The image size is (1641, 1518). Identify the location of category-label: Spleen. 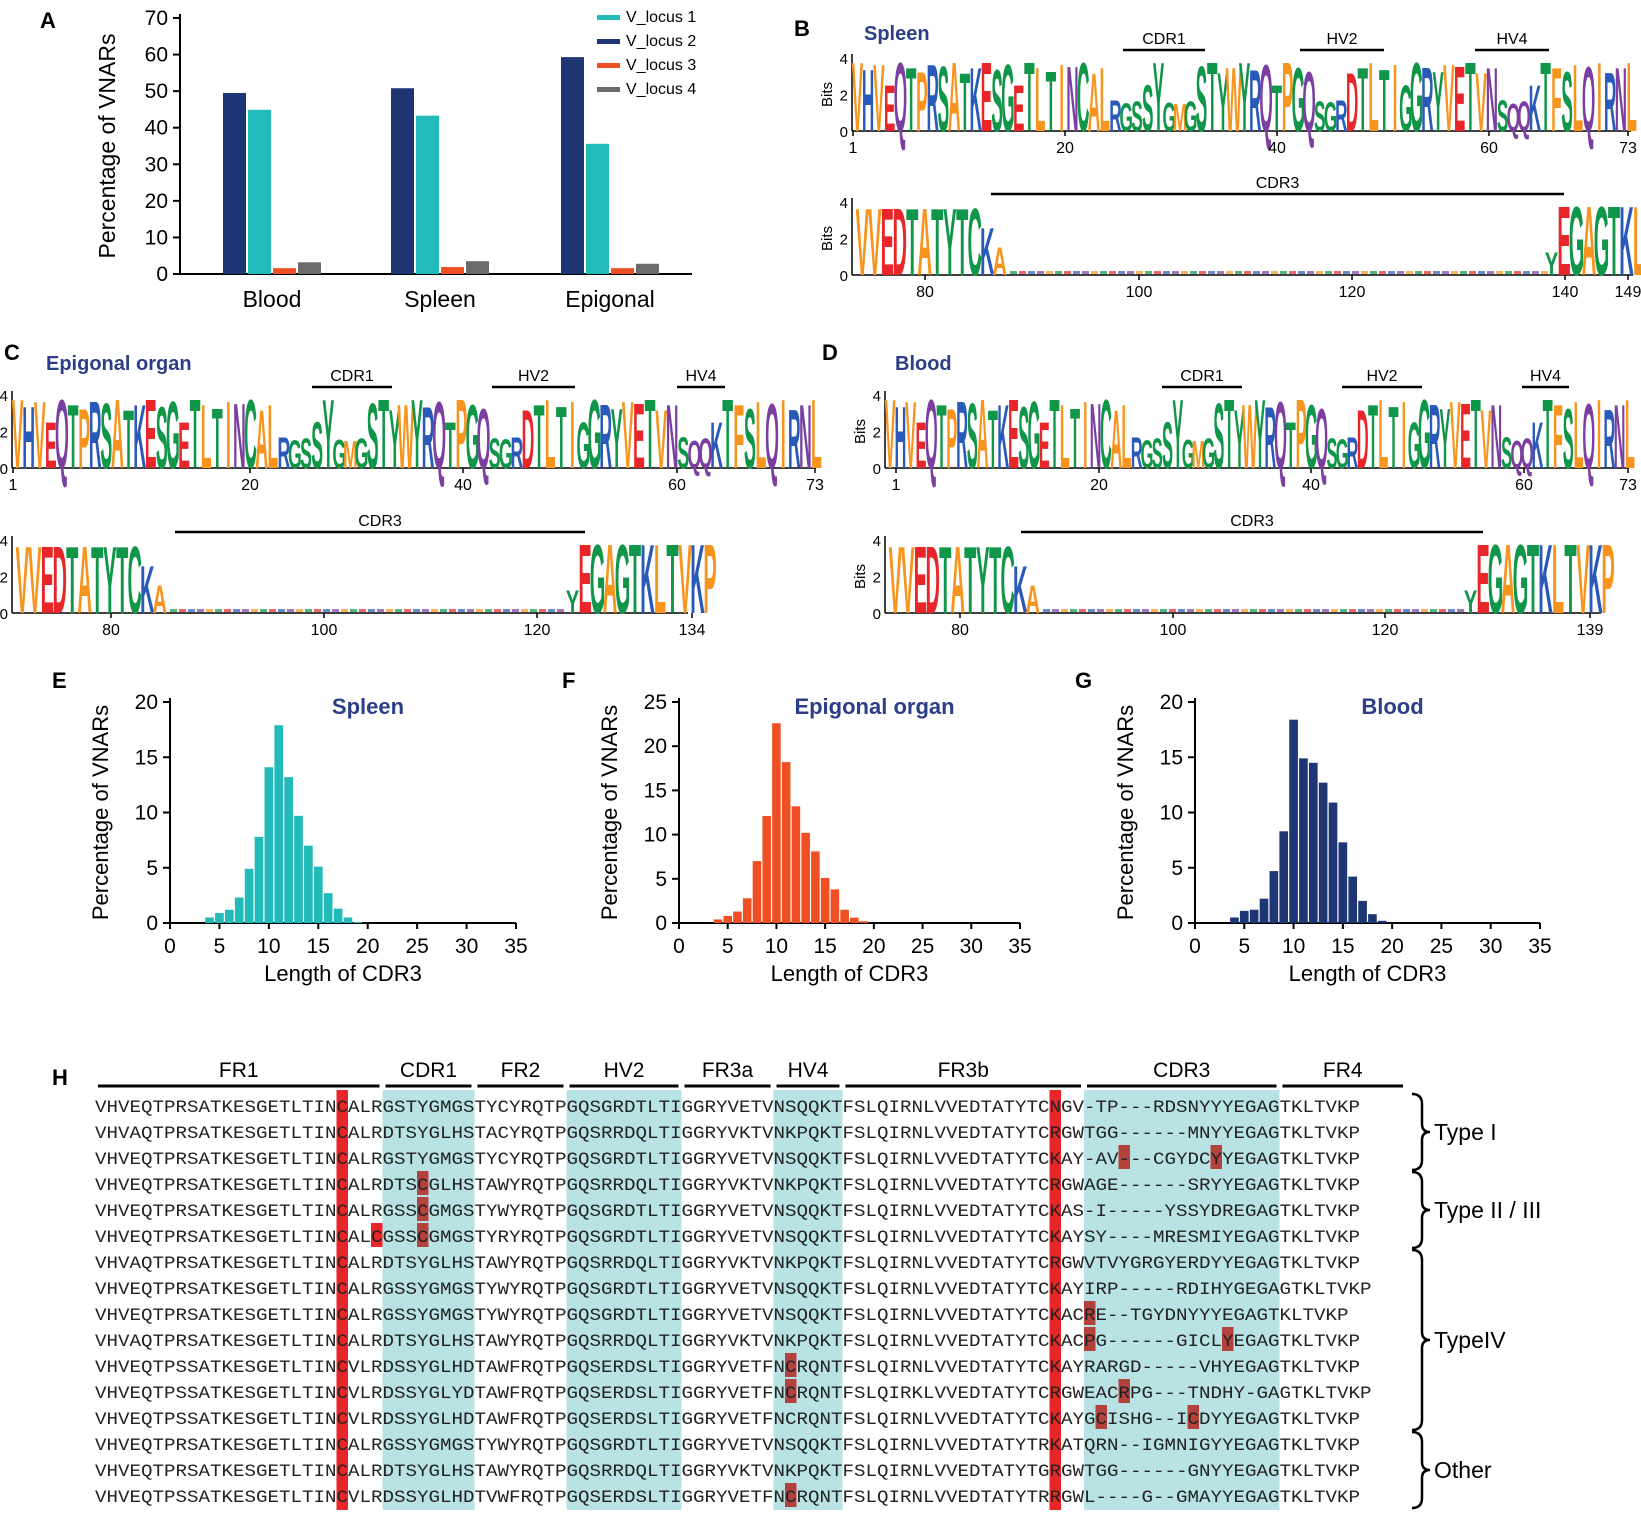
(440, 299).